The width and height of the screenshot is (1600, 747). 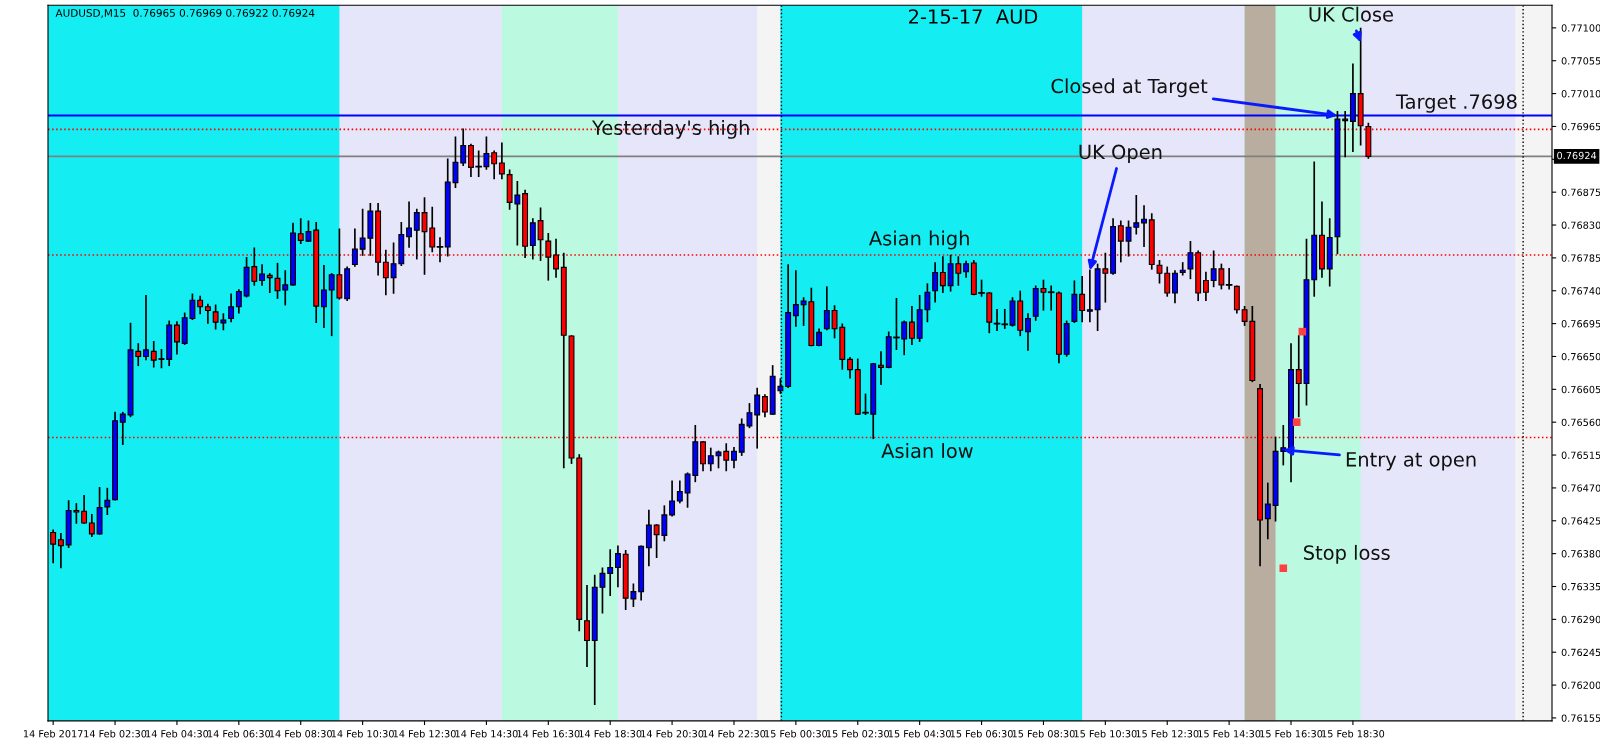 I want to click on x-tick-label: 14 Feb 2017, so click(x=53, y=733).